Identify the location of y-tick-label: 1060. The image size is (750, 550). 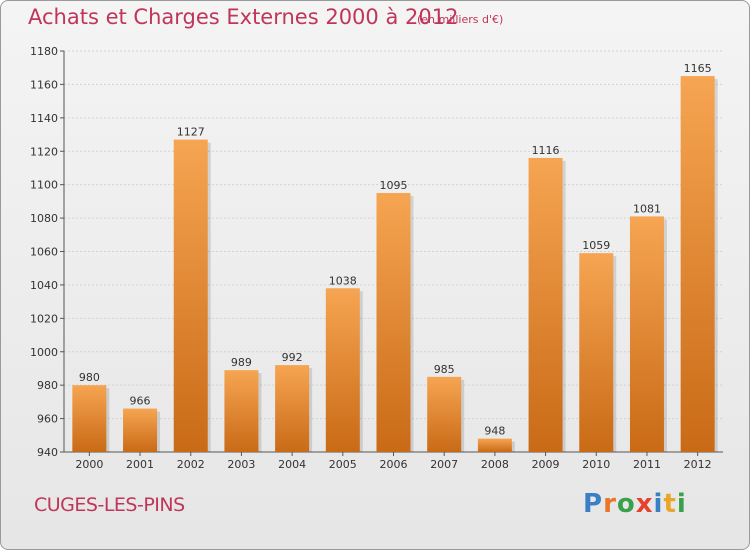
(44, 252).